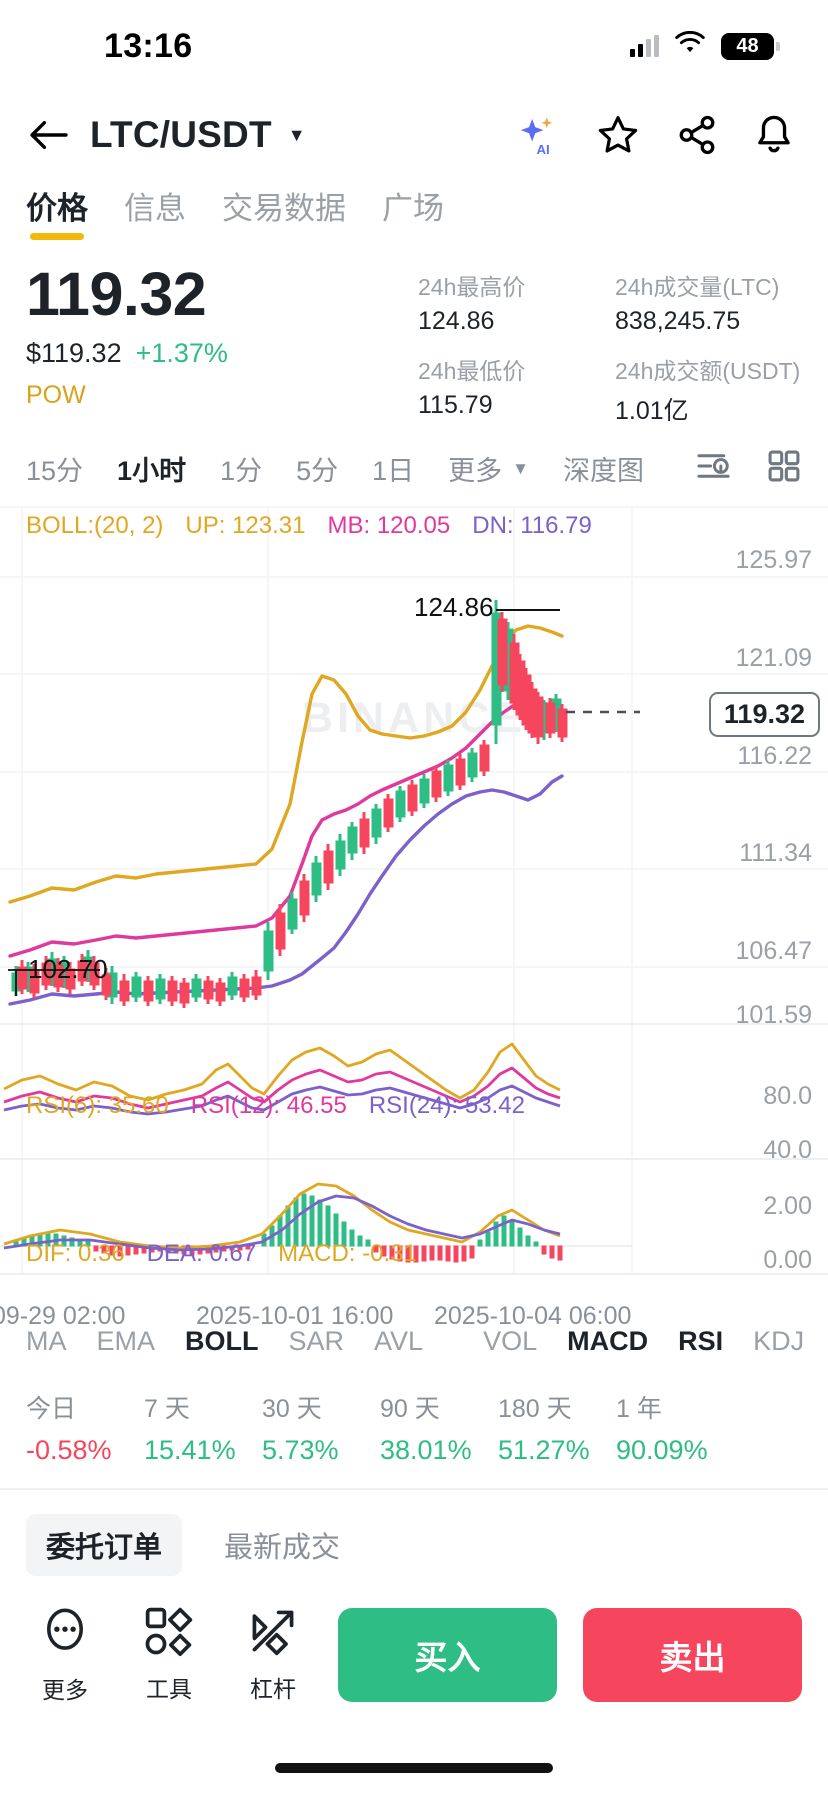  What do you see at coordinates (644, 46) in the screenshot?
I see `cellular-bars-icon` at bounding box center [644, 46].